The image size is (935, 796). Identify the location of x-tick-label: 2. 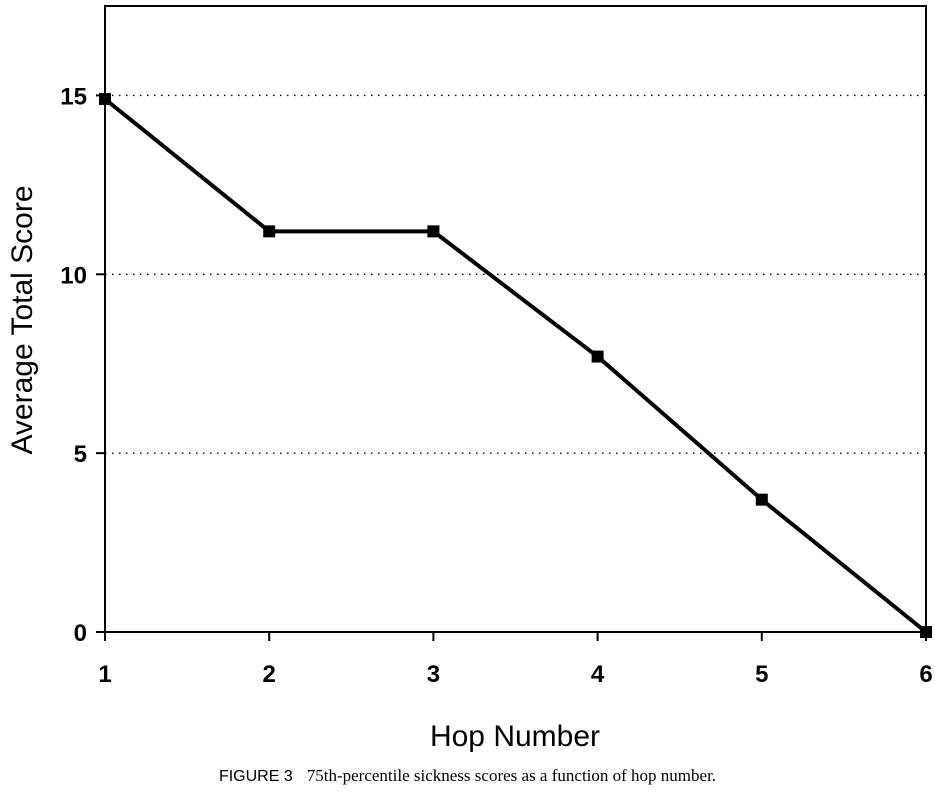
(269, 674).